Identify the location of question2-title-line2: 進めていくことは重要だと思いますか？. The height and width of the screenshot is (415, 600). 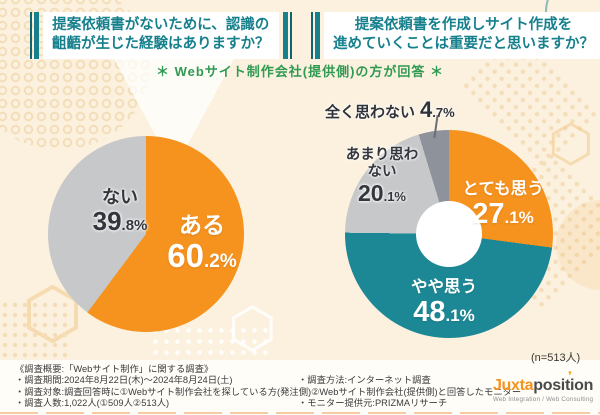
(463, 44).